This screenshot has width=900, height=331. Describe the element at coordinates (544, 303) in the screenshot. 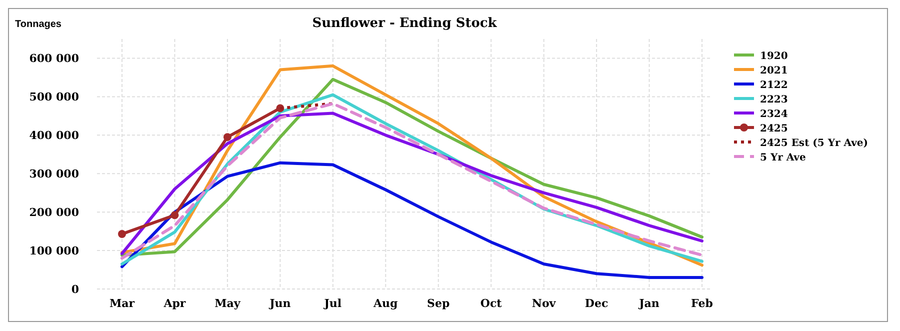

I see `x-tick-label: Nov` at that location.